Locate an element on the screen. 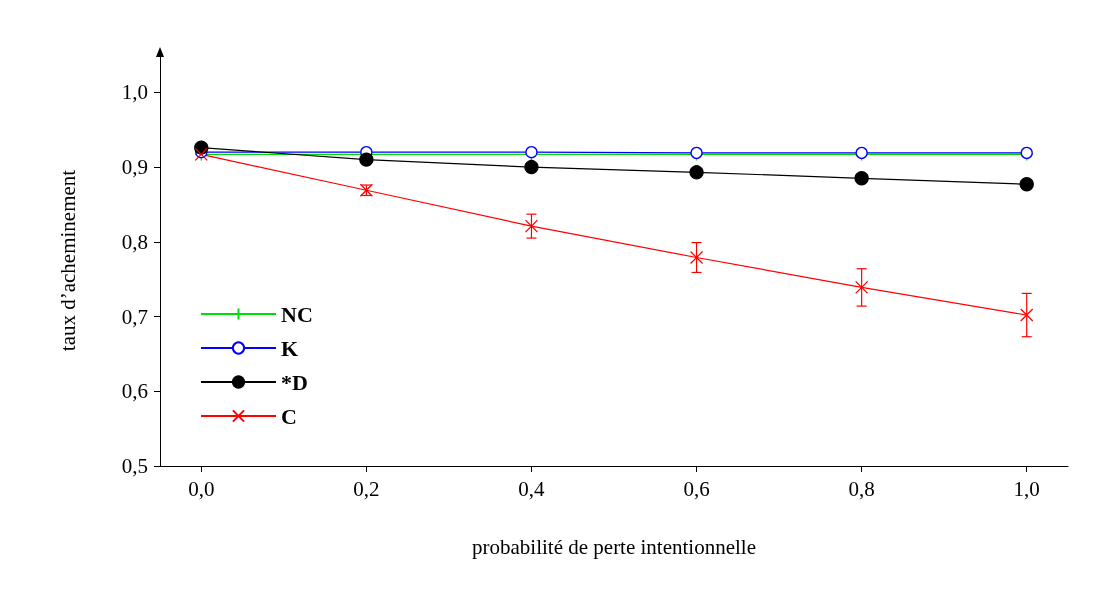 The height and width of the screenshot is (606, 1101). y-axis-title: taux d’acheminement is located at coordinates (67, 260).